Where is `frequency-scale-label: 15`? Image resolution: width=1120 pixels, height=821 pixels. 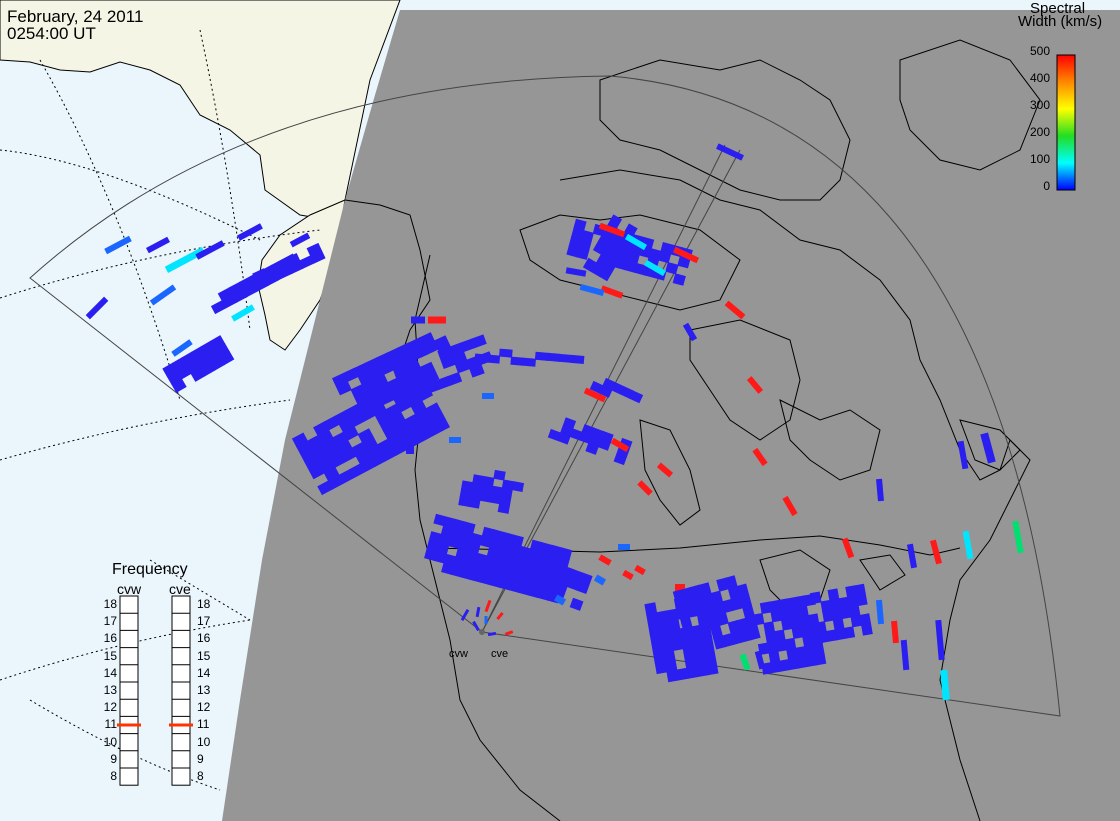
frequency-scale-label: 15 is located at coordinates (110, 655).